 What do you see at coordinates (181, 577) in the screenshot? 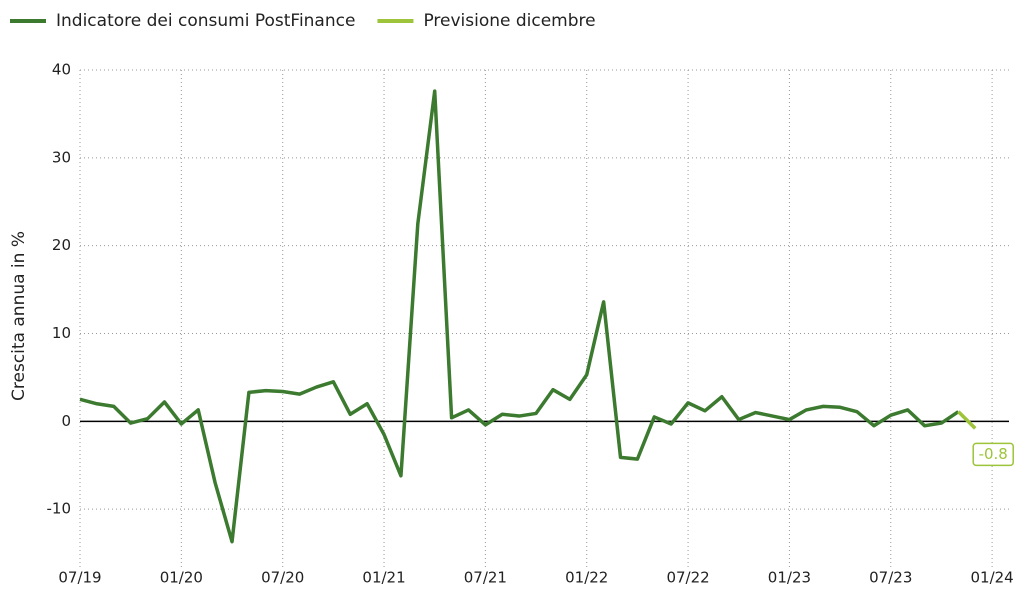
I see `x-tick-label: 01/20` at bounding box center [181, 577].